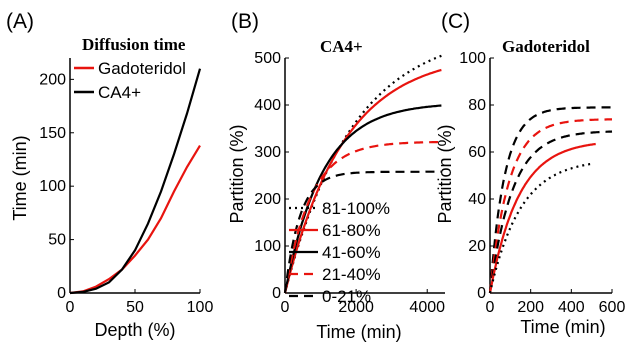  Describe the element at coordinates (546, 46) in the screenshot. I see `panel-c-title: Gadoteridol` at that location.